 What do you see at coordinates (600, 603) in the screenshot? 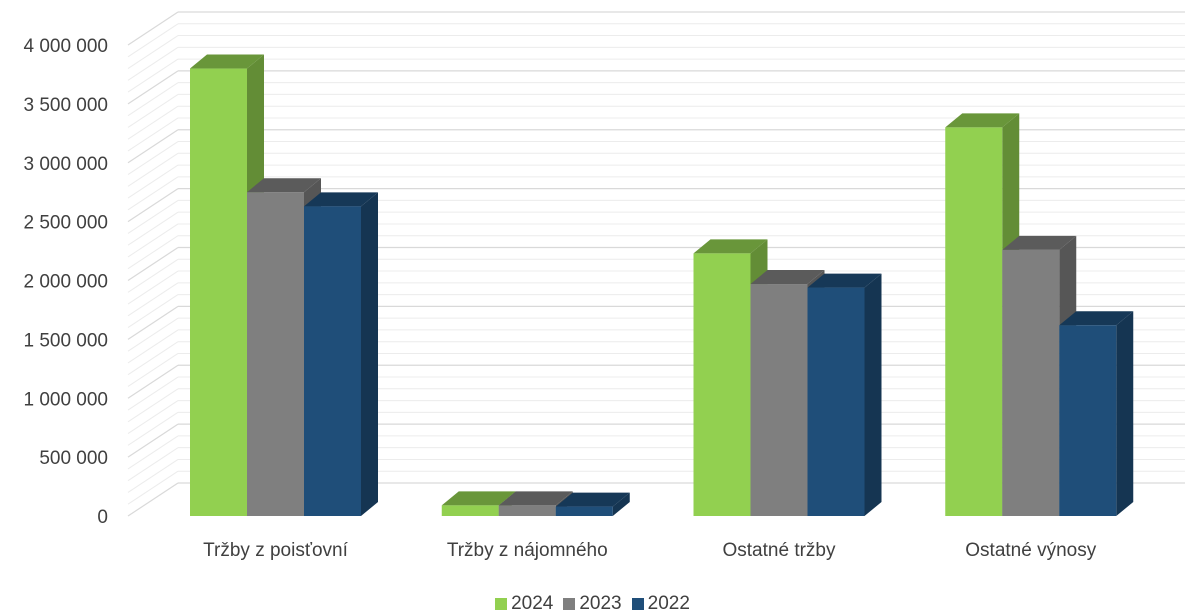
I see `legend-label: 2023` at bounding box center [600, 603].